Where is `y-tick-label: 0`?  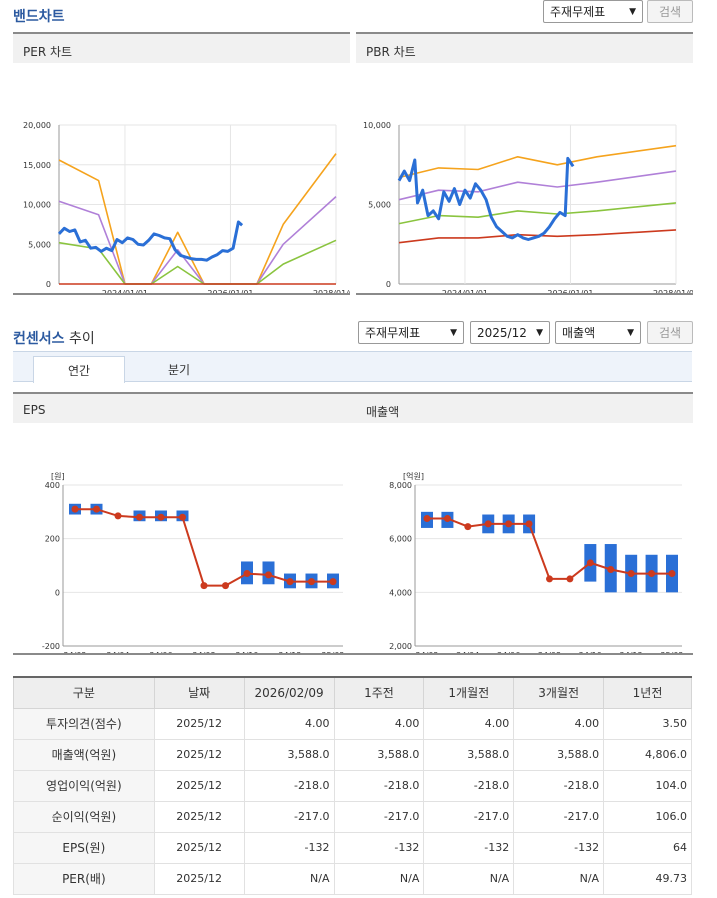
y-tick-label: 0 is located at coordinates (48, 284).